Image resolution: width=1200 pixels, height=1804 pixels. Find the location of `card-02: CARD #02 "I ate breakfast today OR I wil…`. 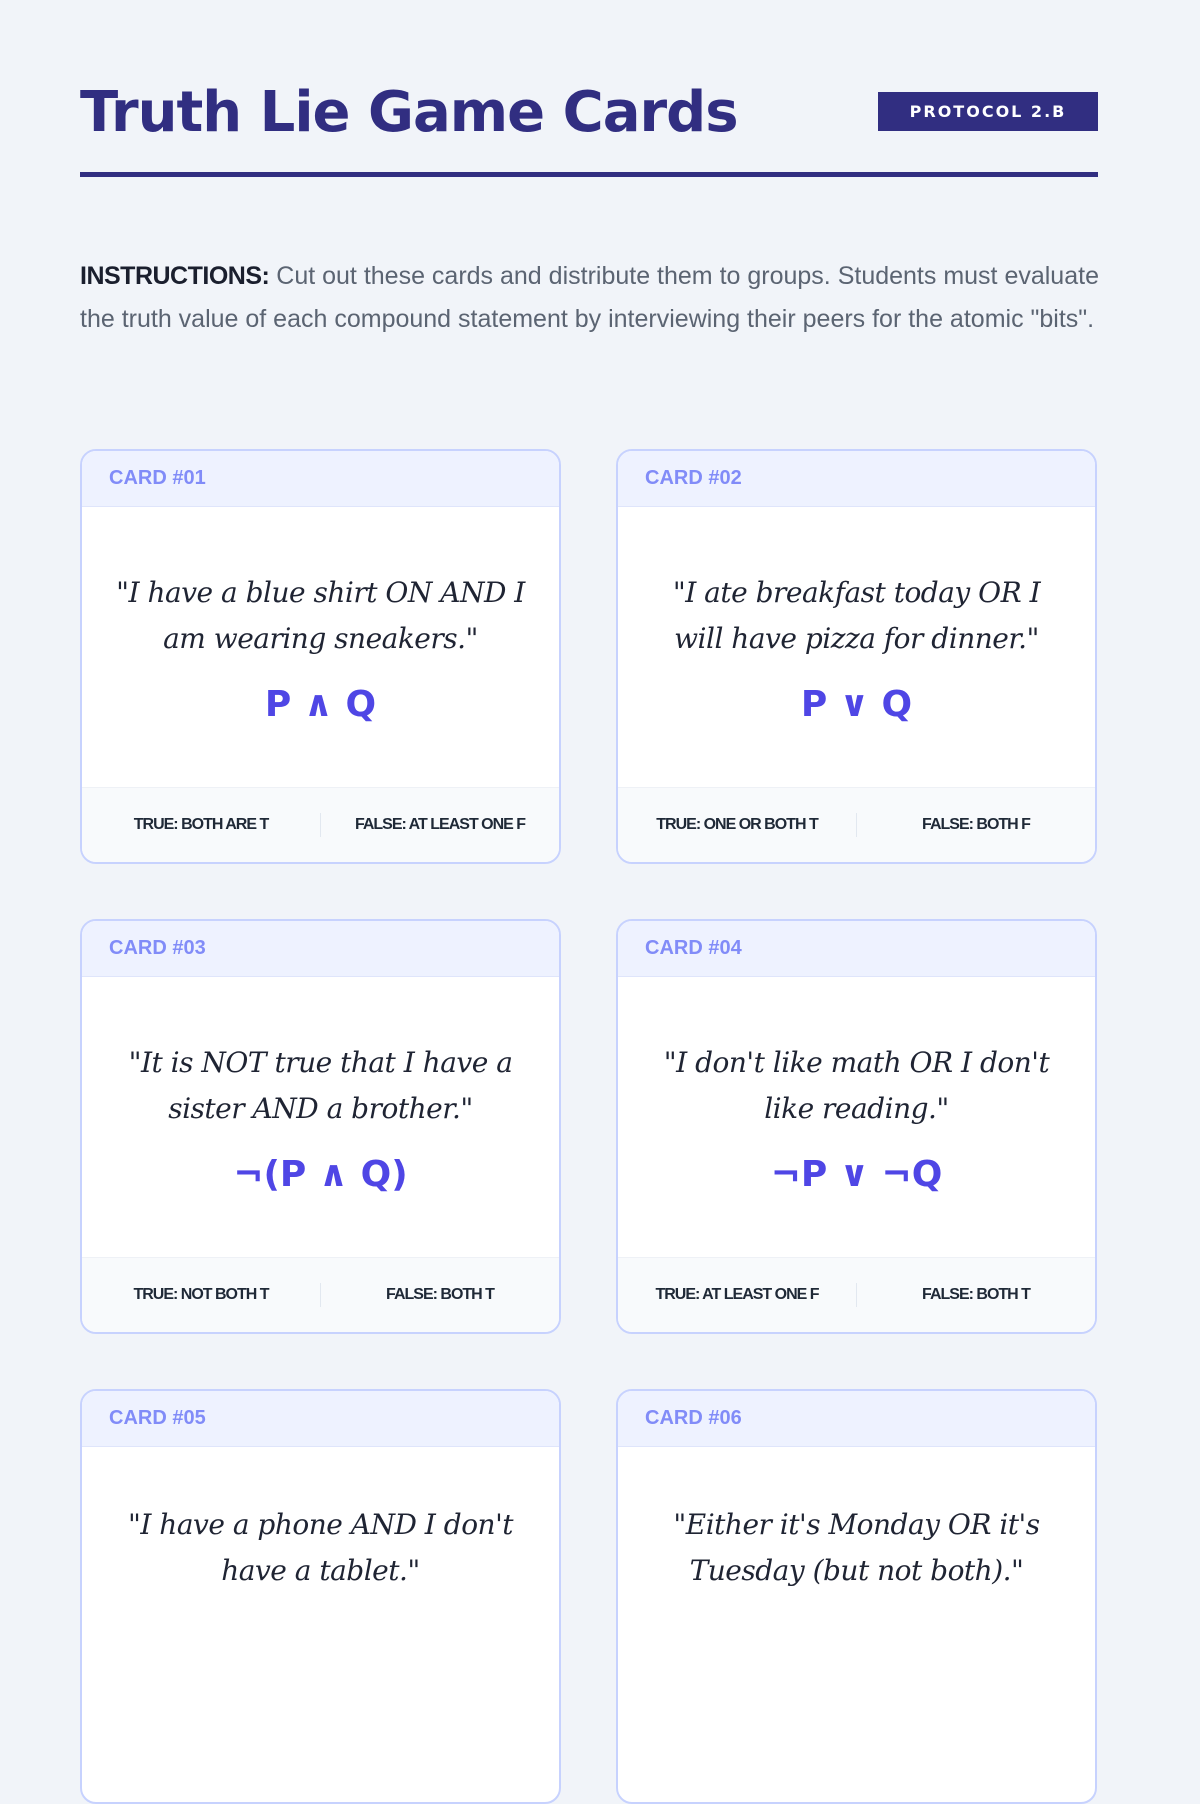

card-02: CARD #02 "I ate breakfast today OR I wil… is located at coordinates (856, 656).